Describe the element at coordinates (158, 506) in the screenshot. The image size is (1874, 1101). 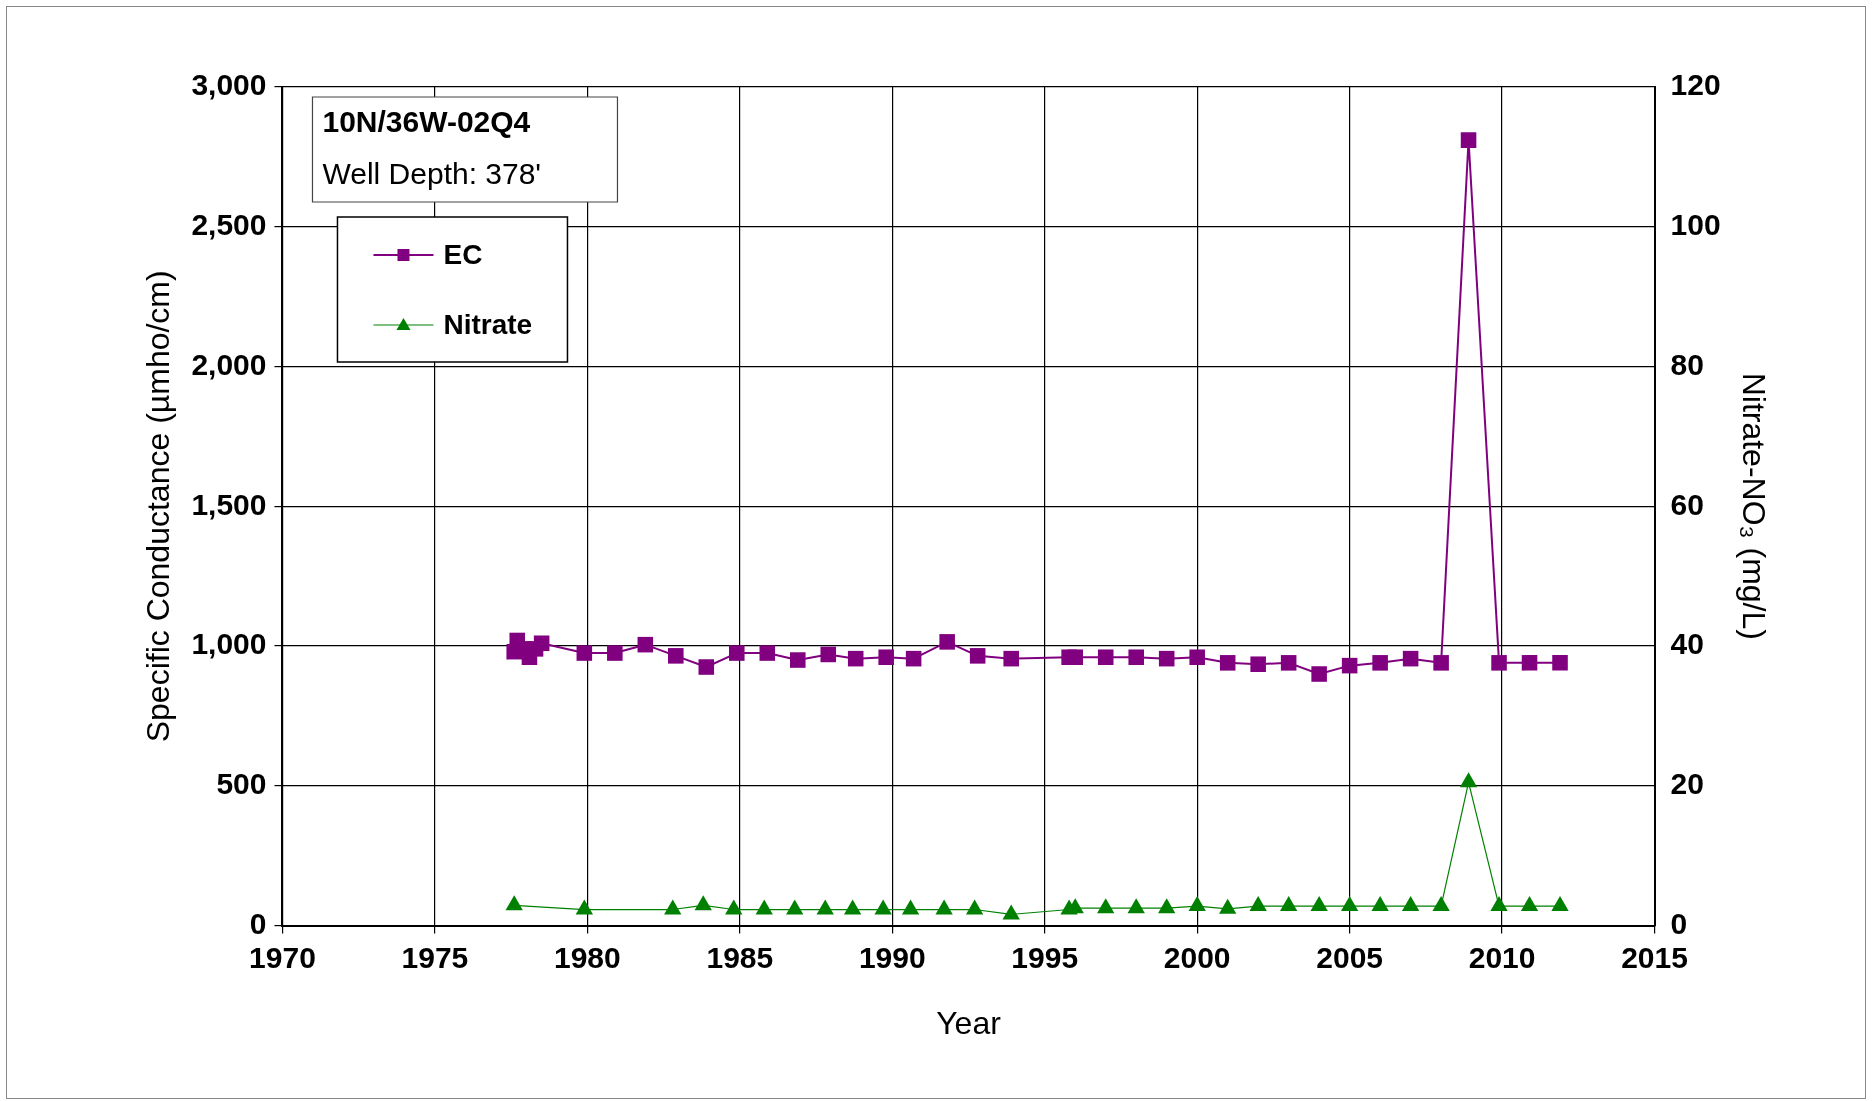
I see `y-axis-title: Specific Conductance (µmho/cm)` at that location.